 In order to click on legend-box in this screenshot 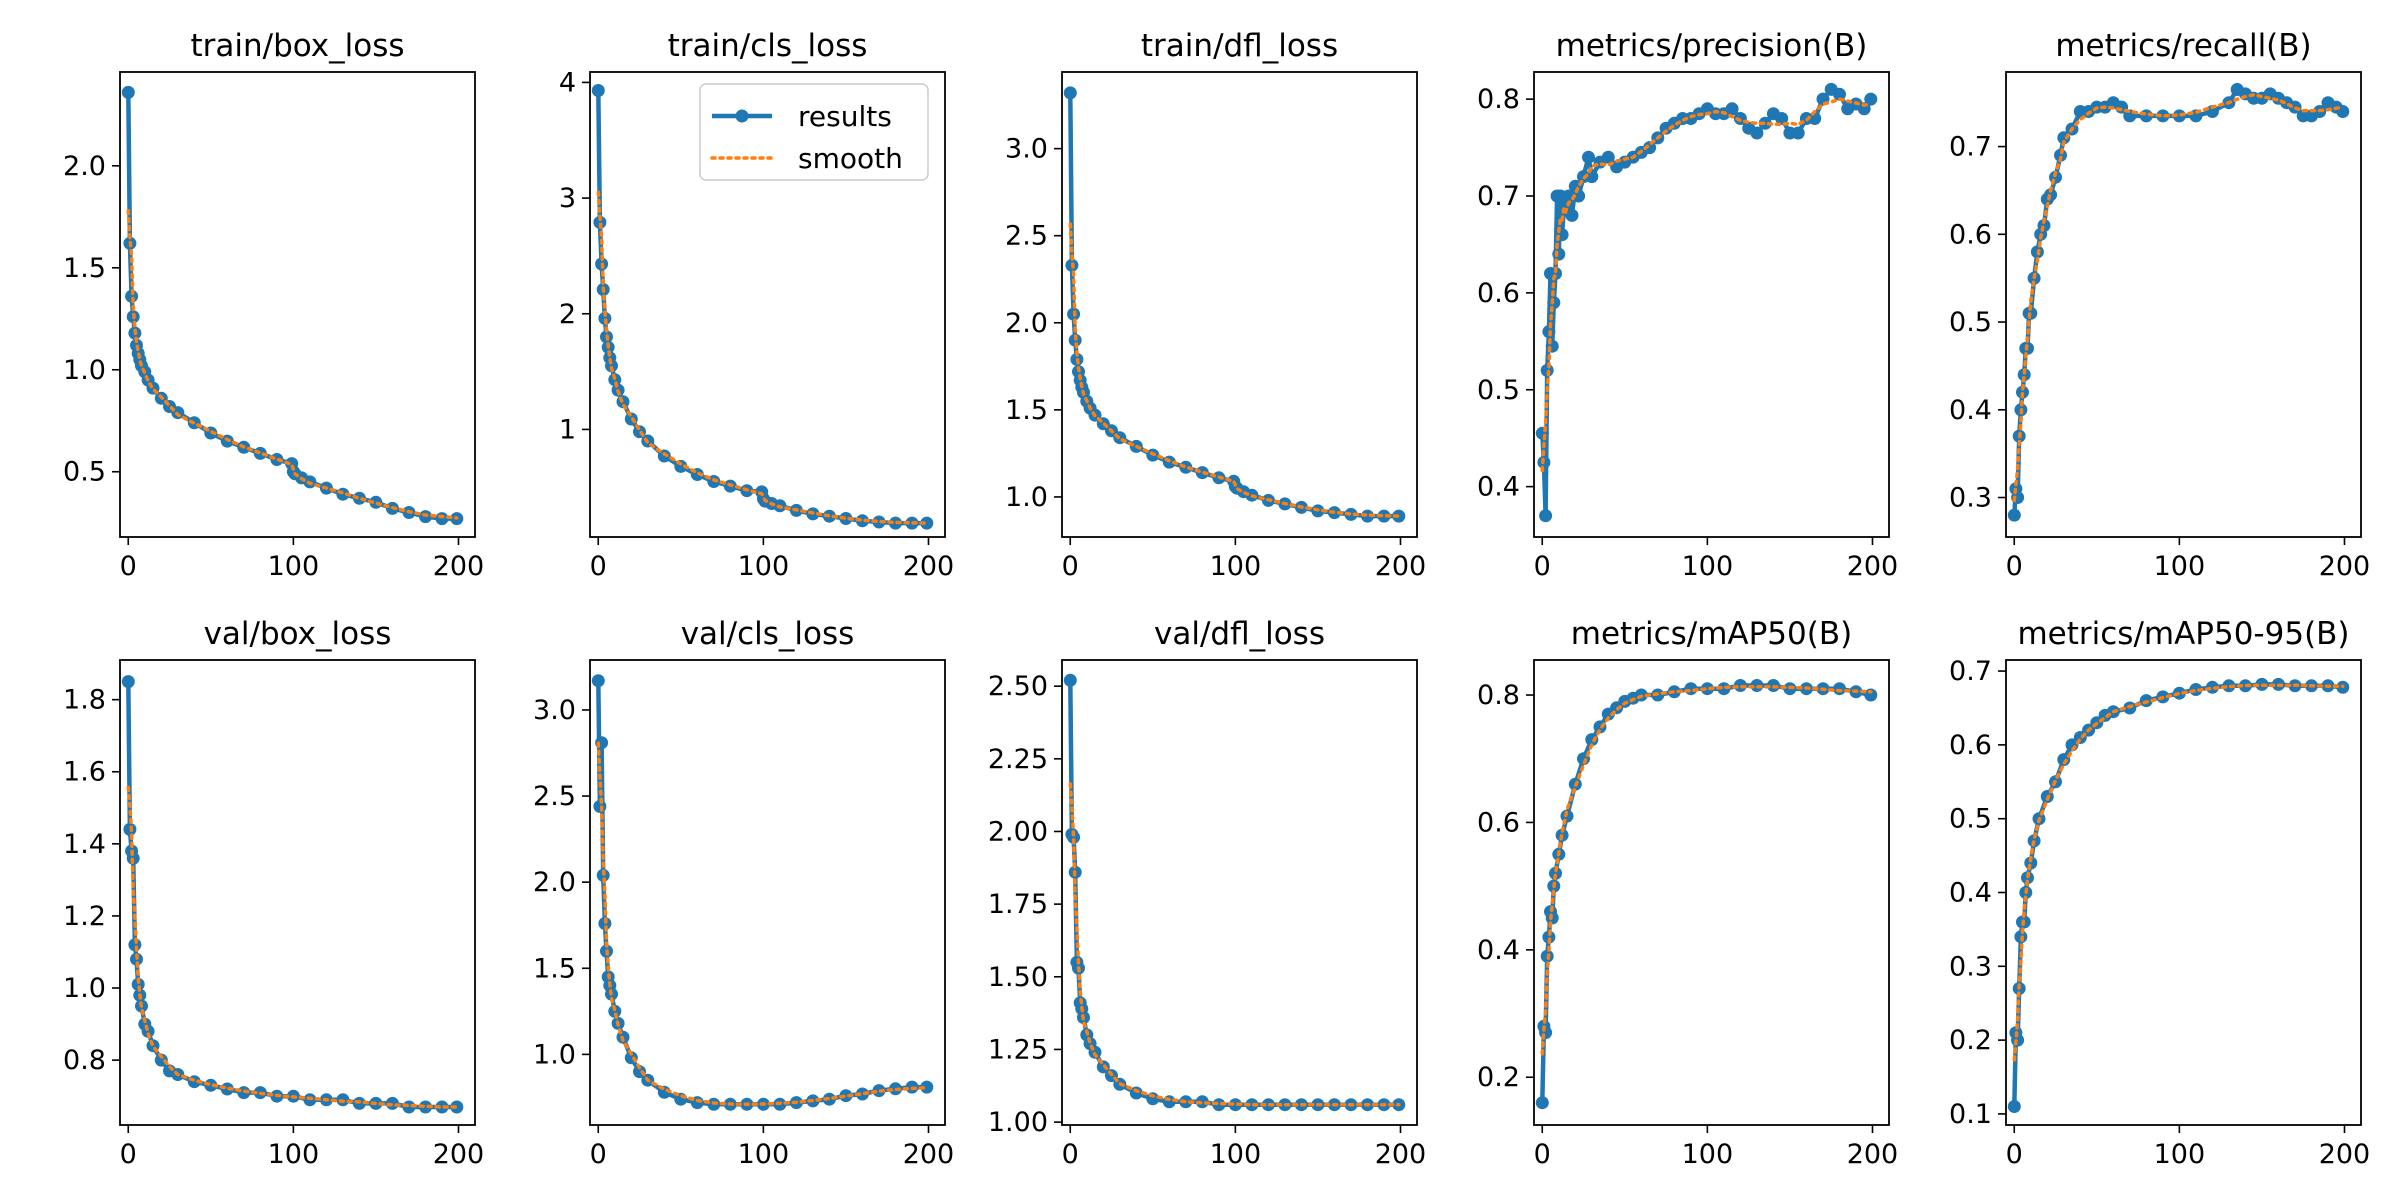, I will do `click(814, 132)`.